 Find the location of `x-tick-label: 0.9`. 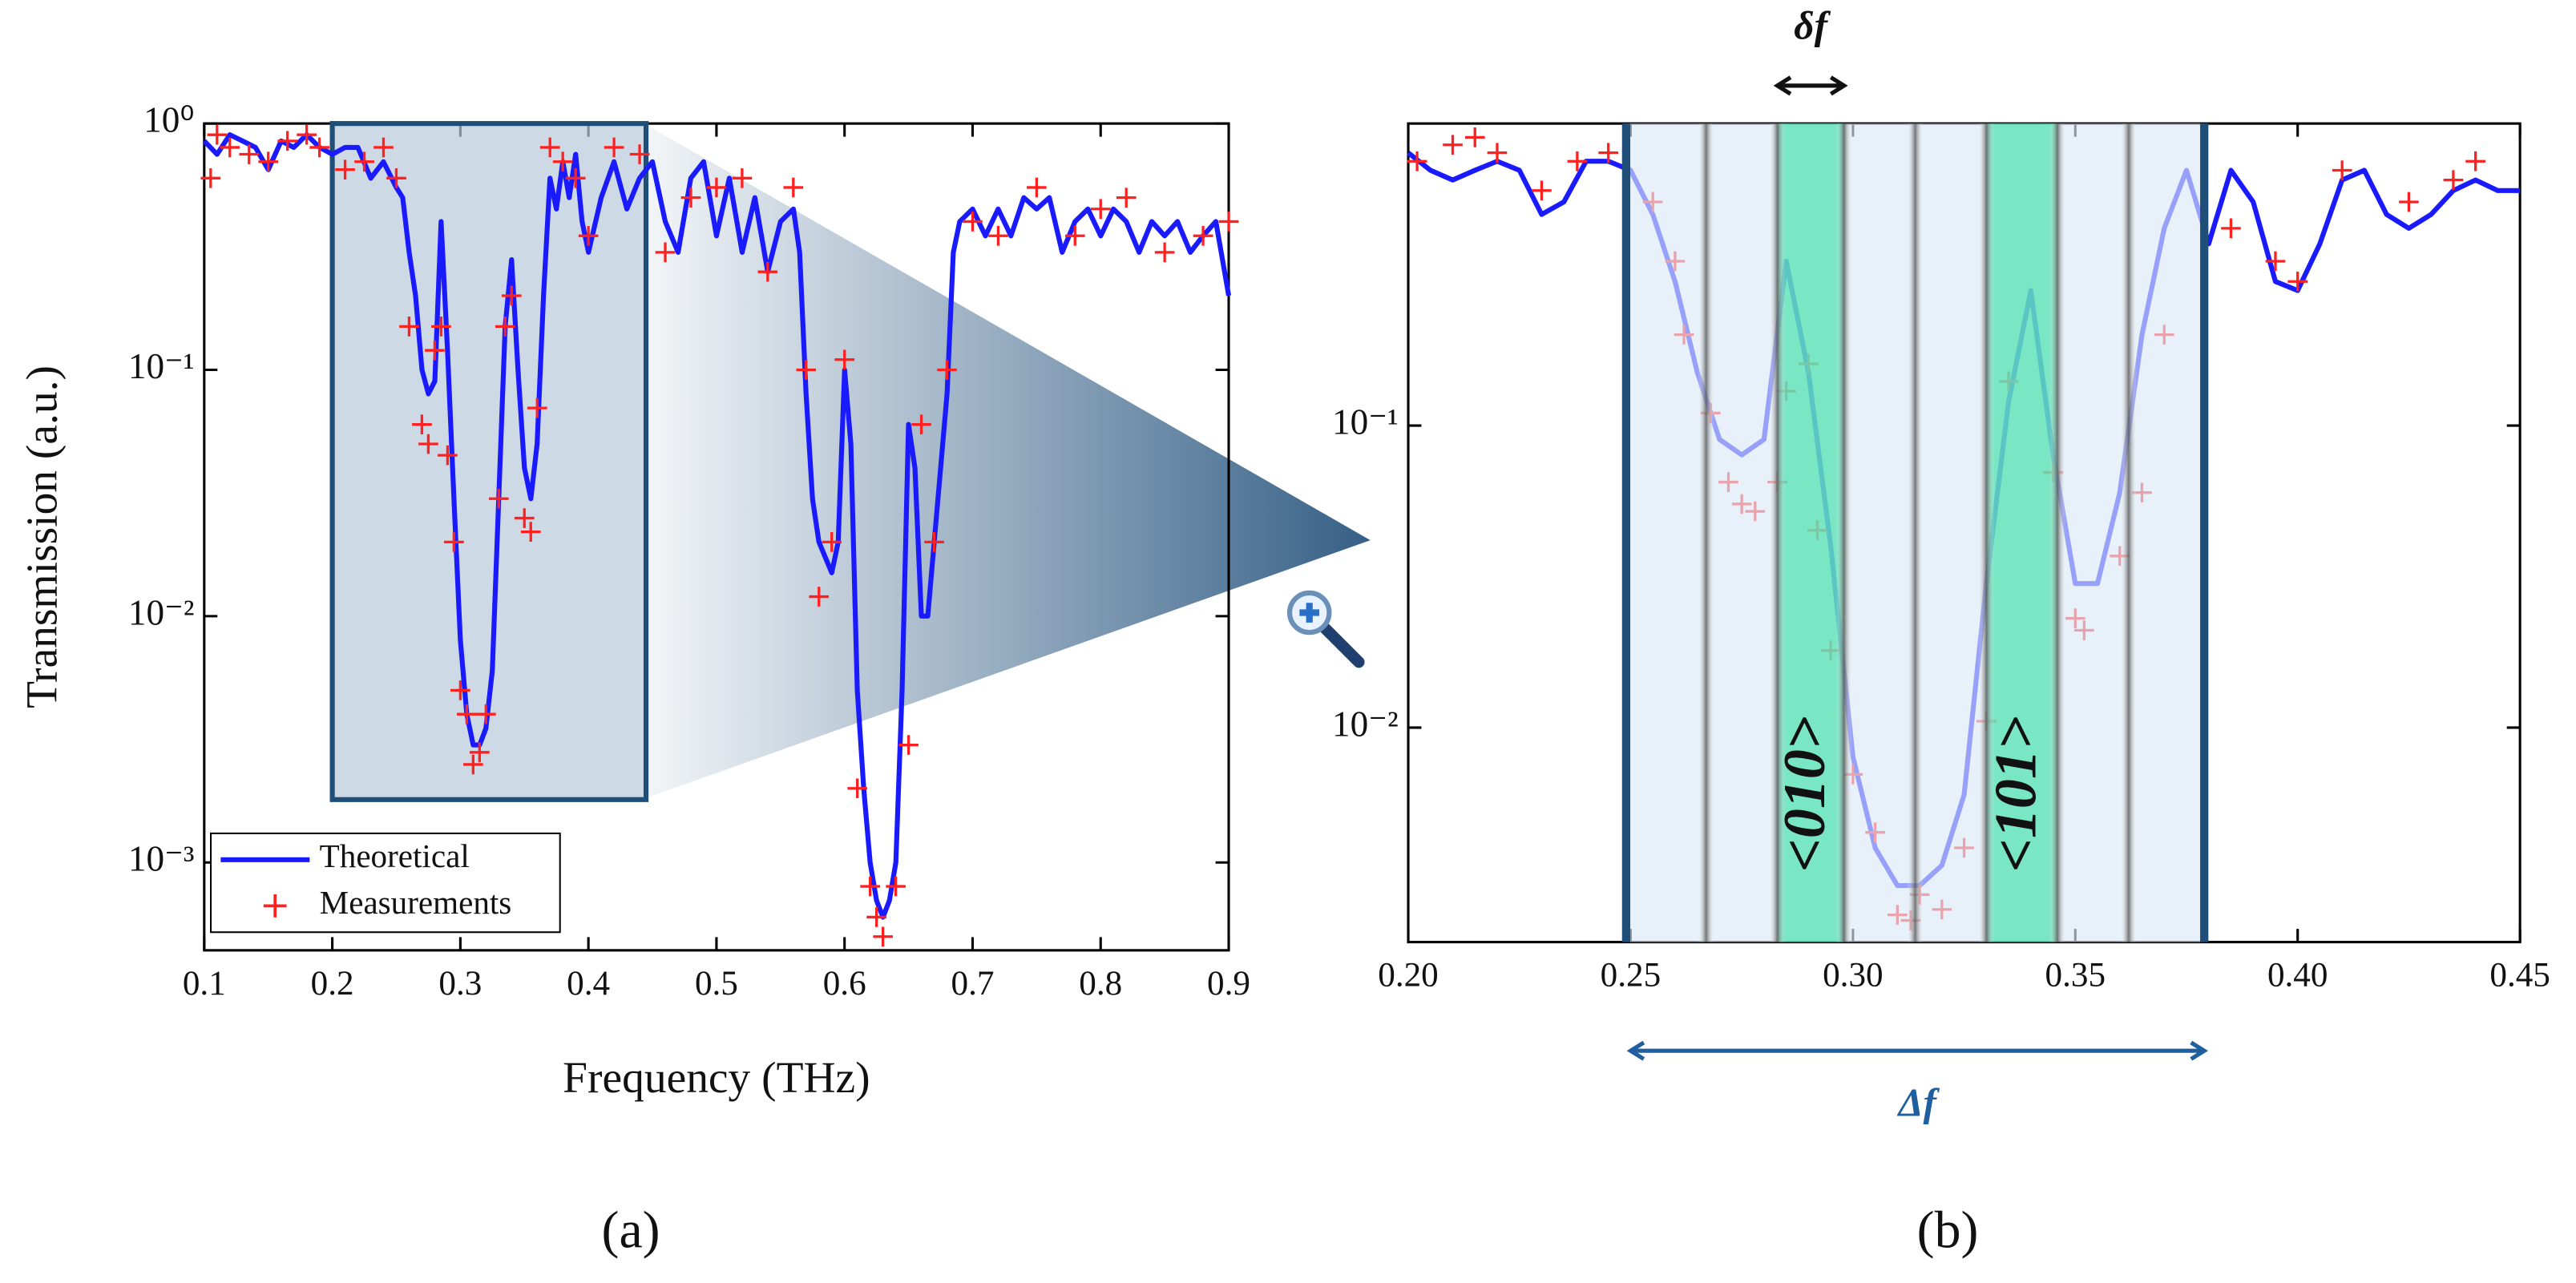

x-tick-label: 0.9 is located at coordinates (1228, 984).